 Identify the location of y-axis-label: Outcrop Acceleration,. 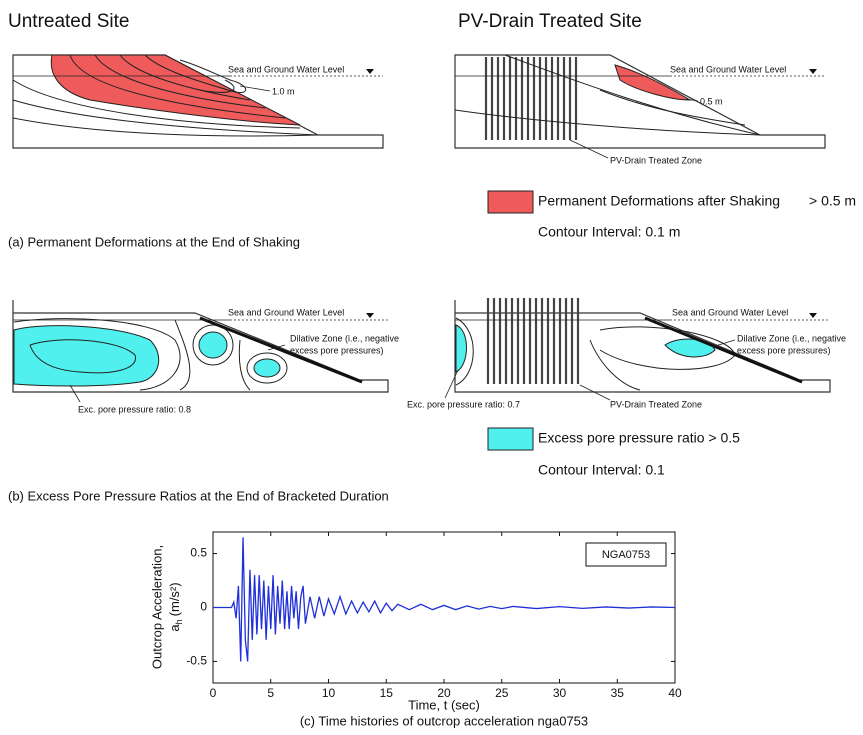
(156, 607).